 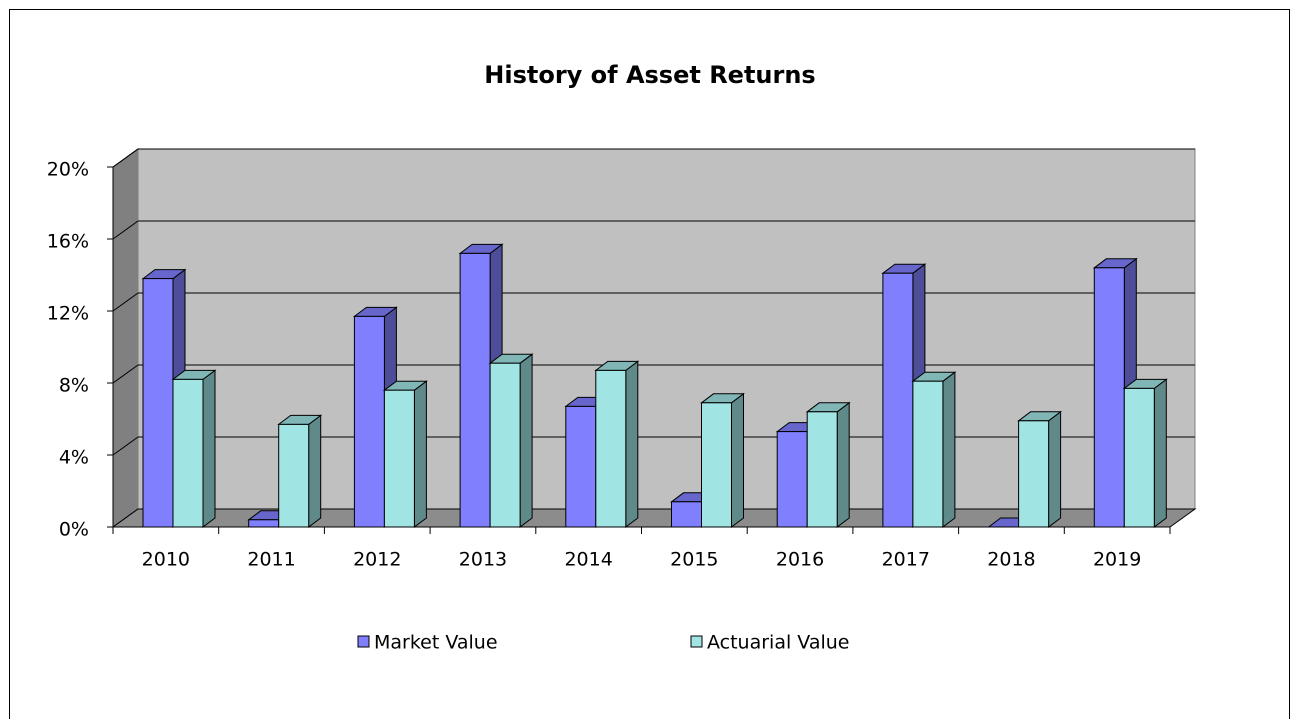 What do you see at coordinates (68, 314) in the screenshot?
I see `y-tick-label: 12%` at bounding box center [68, 314].